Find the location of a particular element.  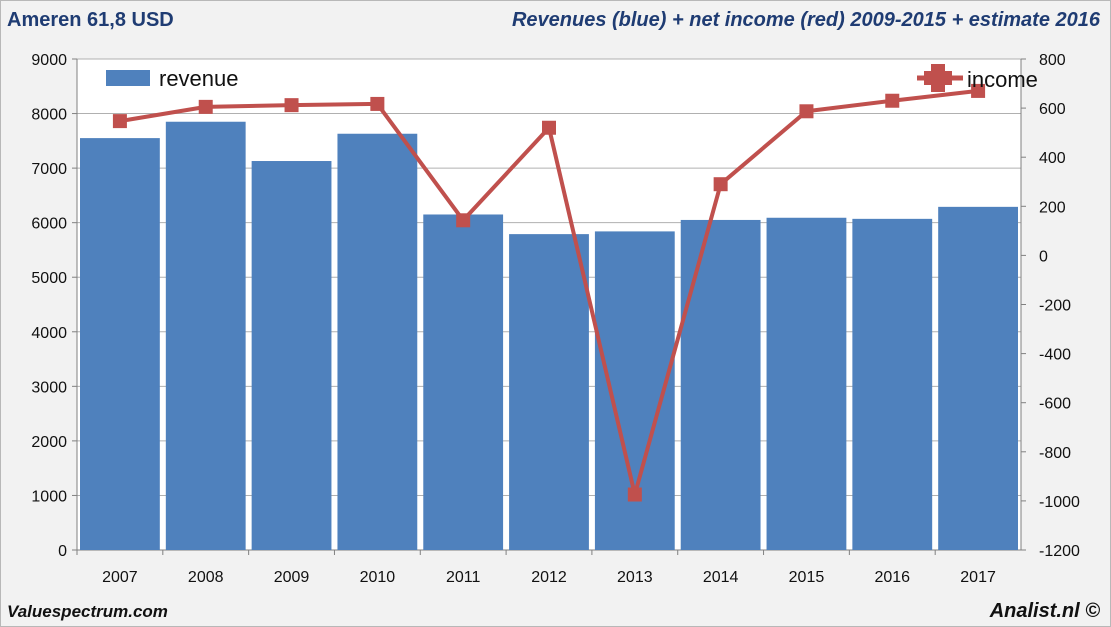

x-axis-tick-label: 2008 is located at coordinates (206, 577).